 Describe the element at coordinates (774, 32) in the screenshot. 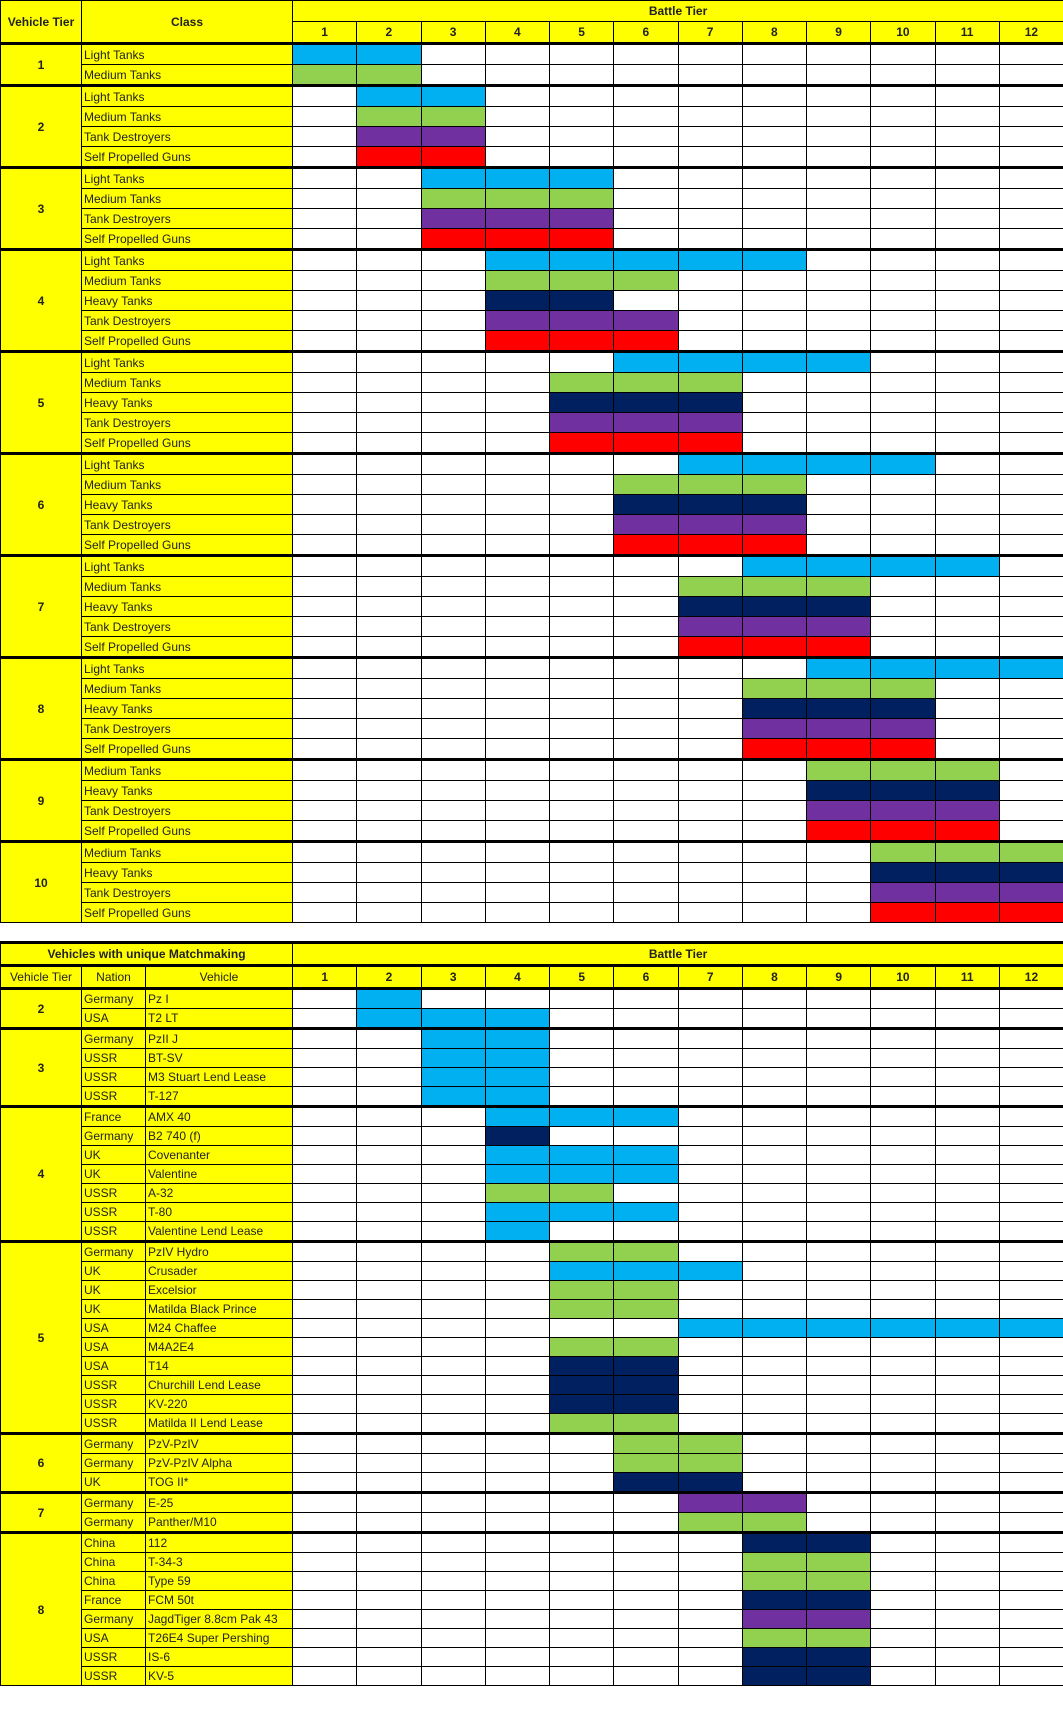

I see `battle-tier-column-header: 8` at that location.